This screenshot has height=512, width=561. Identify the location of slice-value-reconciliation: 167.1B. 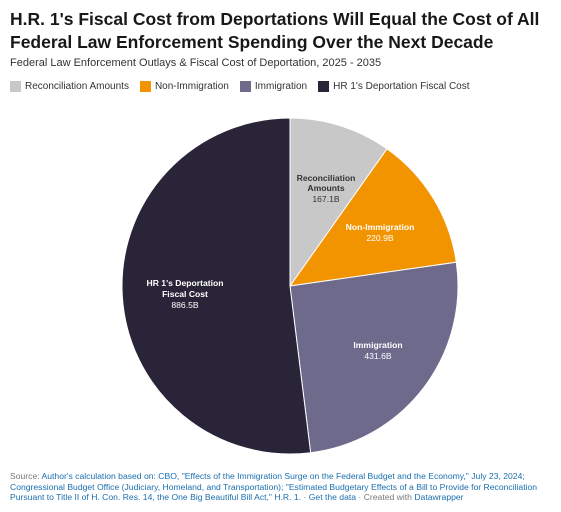
(326, 199).